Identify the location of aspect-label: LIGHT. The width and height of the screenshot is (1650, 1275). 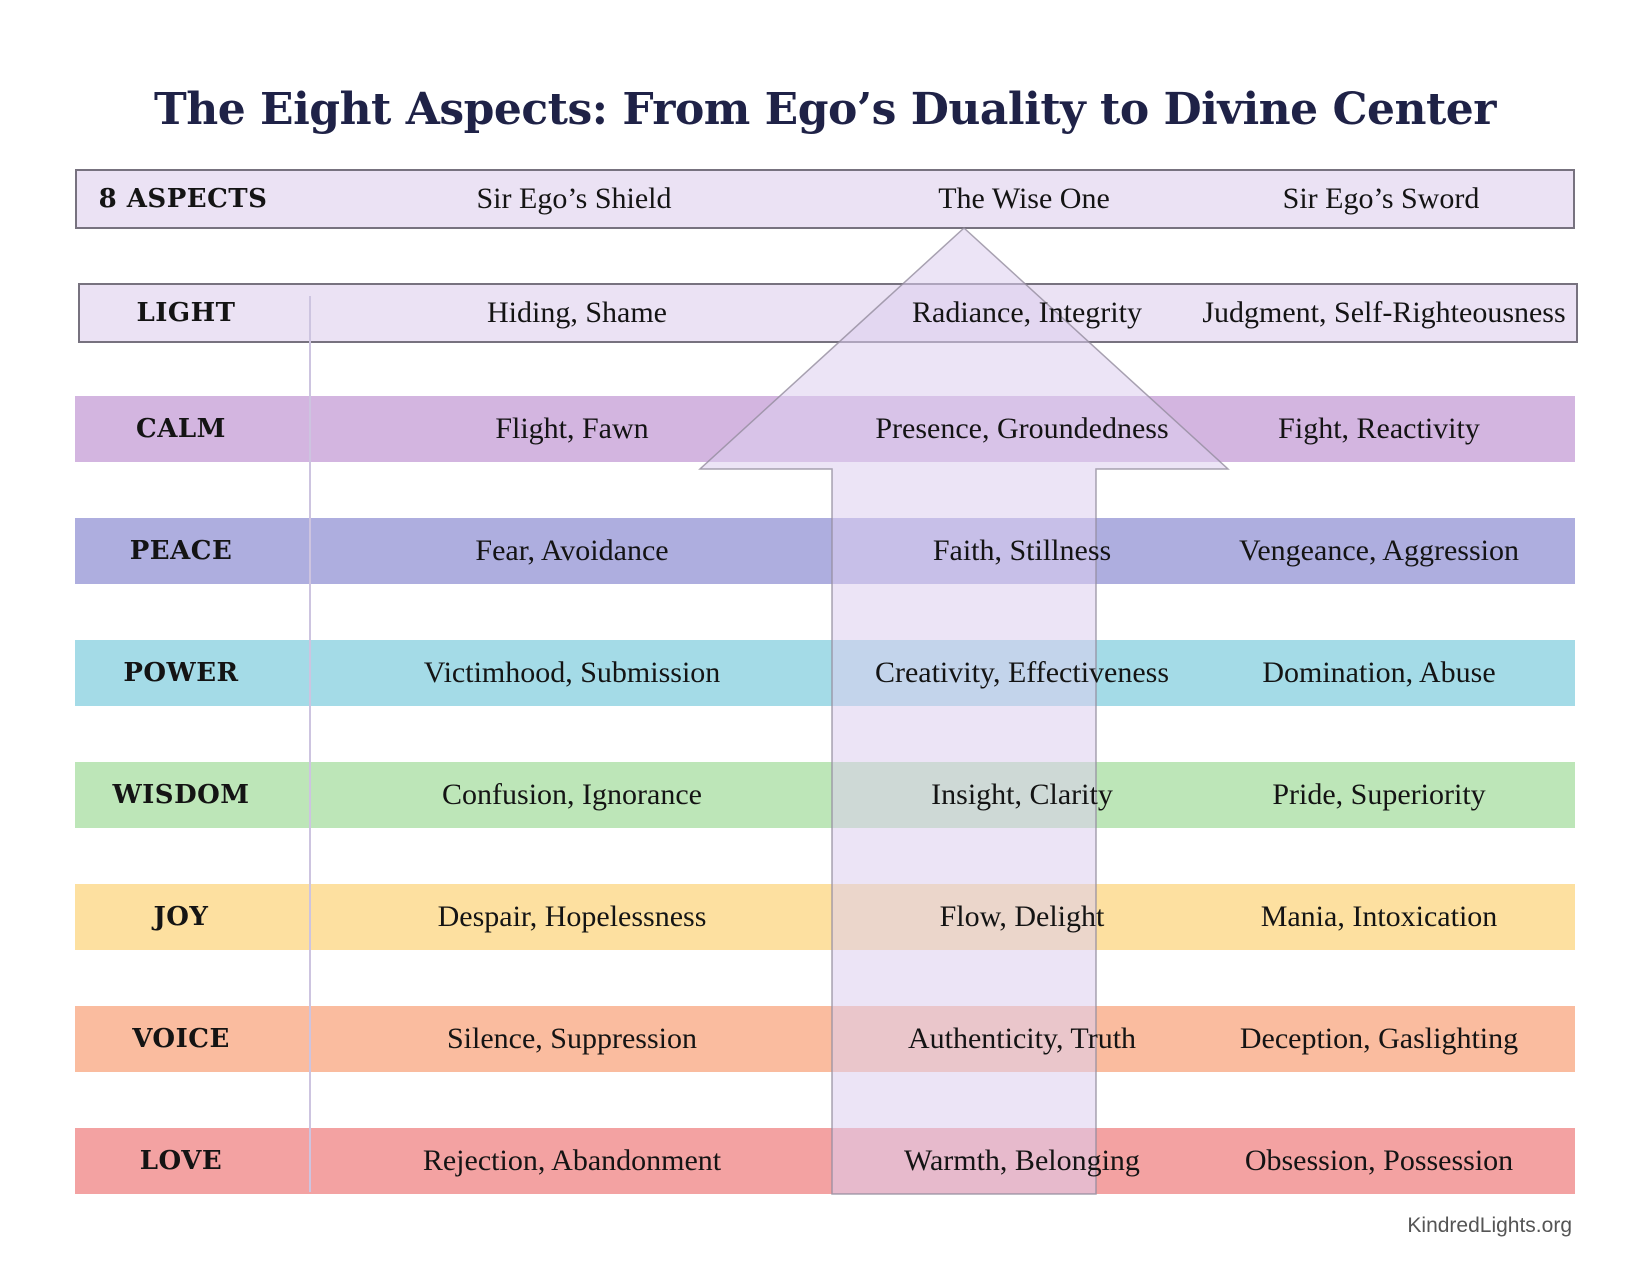
(186, 313).